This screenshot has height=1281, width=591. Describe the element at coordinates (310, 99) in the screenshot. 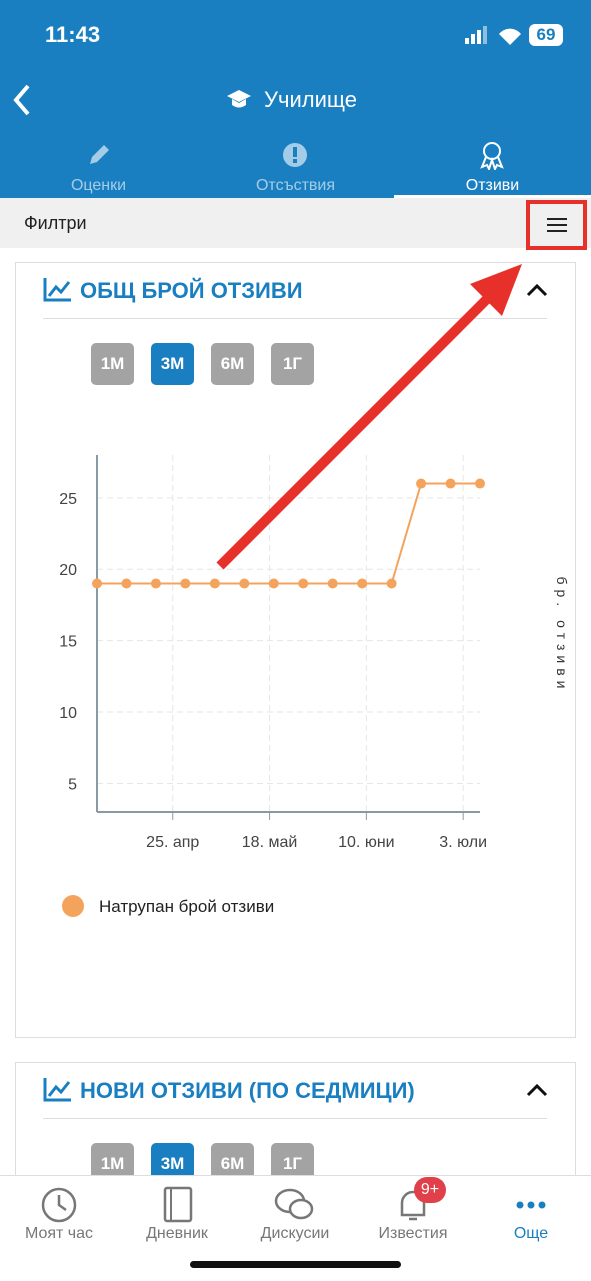

I see `header-title: Училище` at that location.